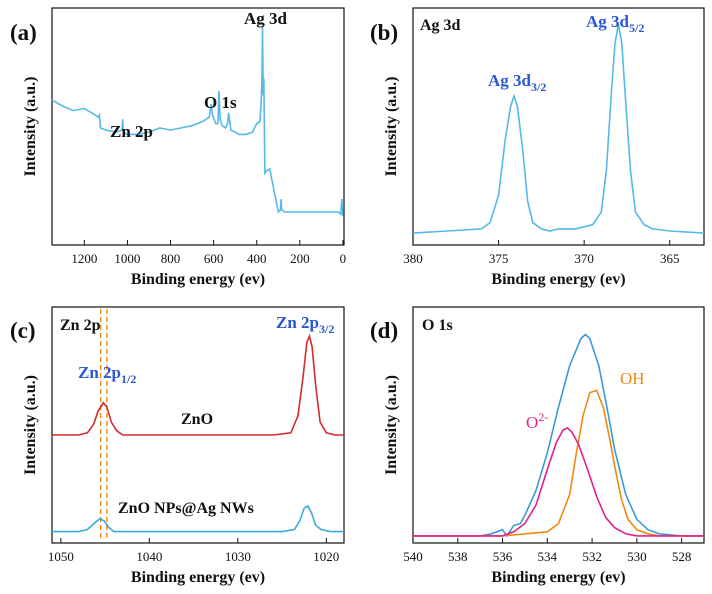 This screenshot has width=712, height=594. What do you see at coordinates (149, 556) in the screenshot?
I see `x-tick-label: 1040` at bounding box center [149, 556].